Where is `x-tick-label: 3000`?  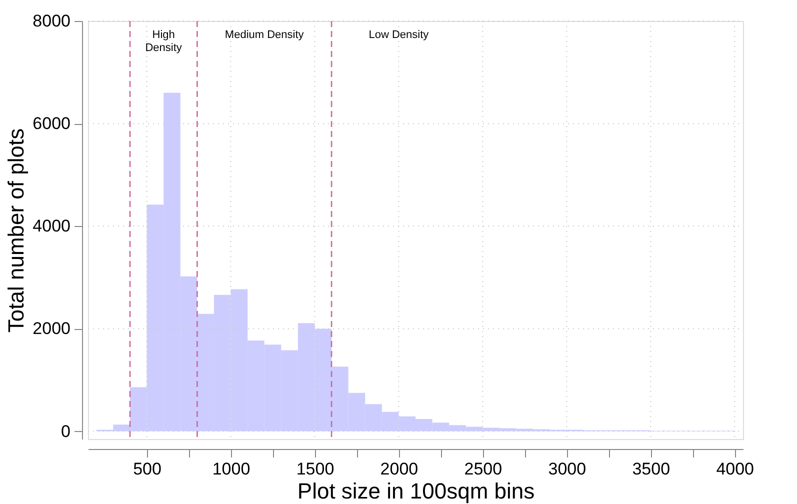
x-tick-label: 3000 is located at coordinates (567, 469).